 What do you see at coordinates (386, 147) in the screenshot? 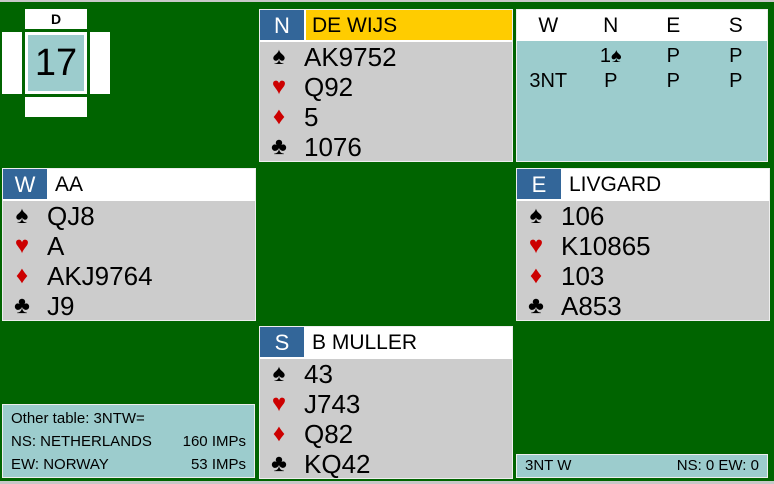
I see `suit-row-clubs: ♣ 1076` at bounding box center [386, 147].